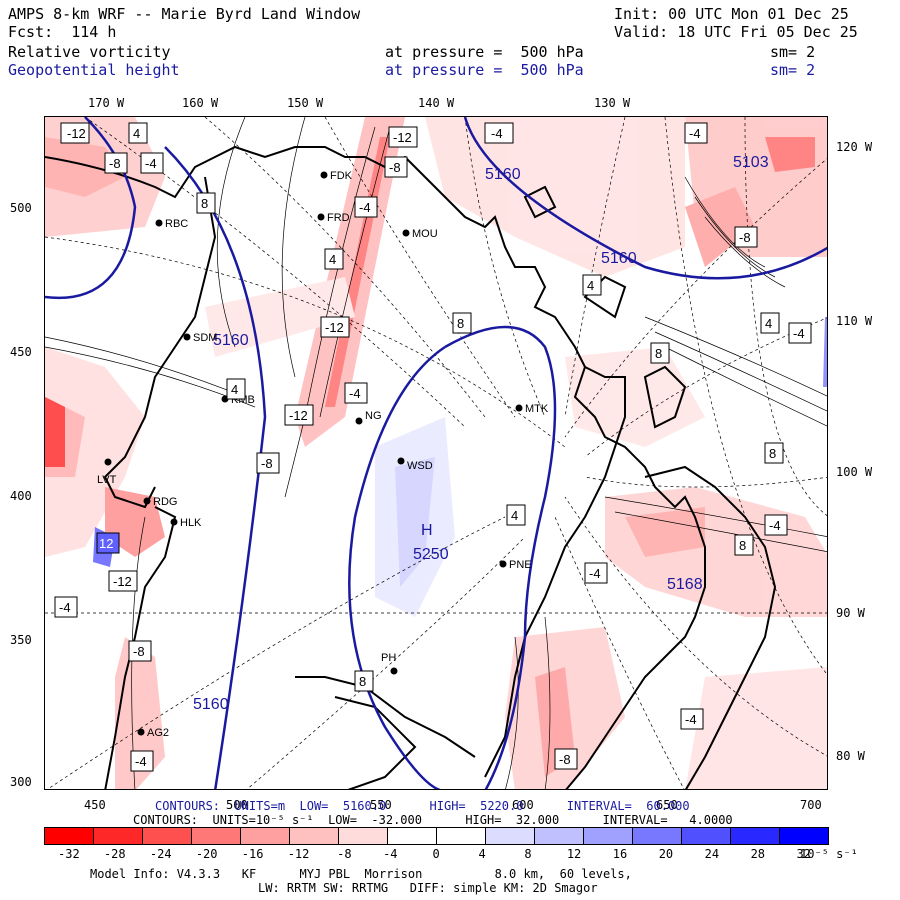 The image size is (900, 900). What do you see at coordinates (176, 224) in the screenshot?
I see `station-label: RBC` at bounding box center [176, 224].